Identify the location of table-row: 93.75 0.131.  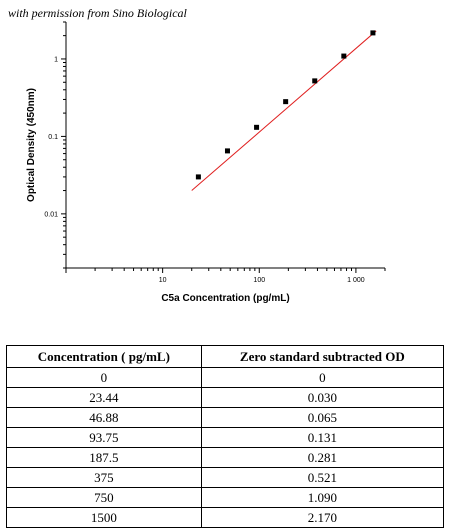
(225, 437).